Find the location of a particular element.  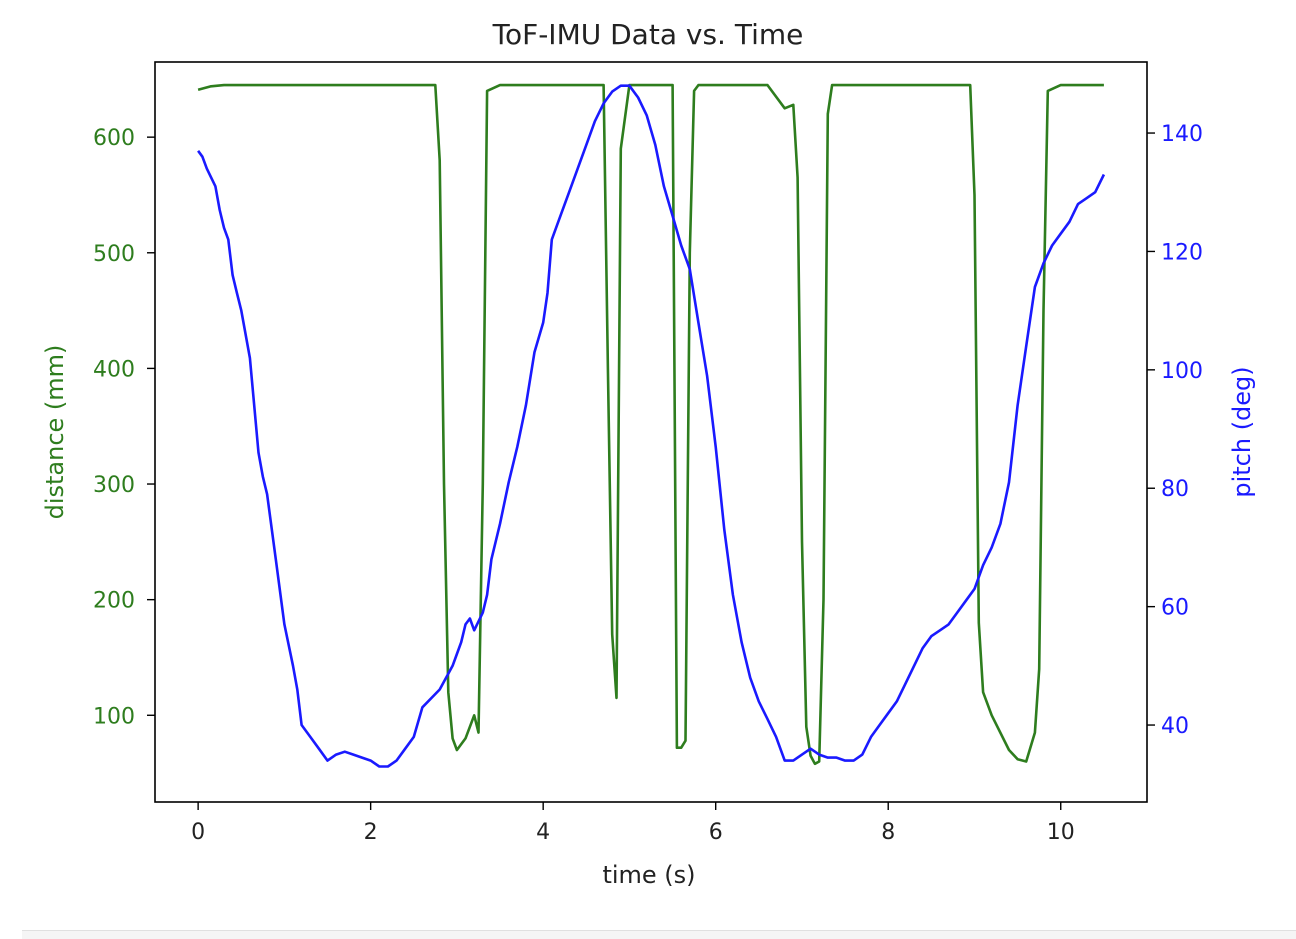

notebook-output-divider is located at coordinates (659, 934).